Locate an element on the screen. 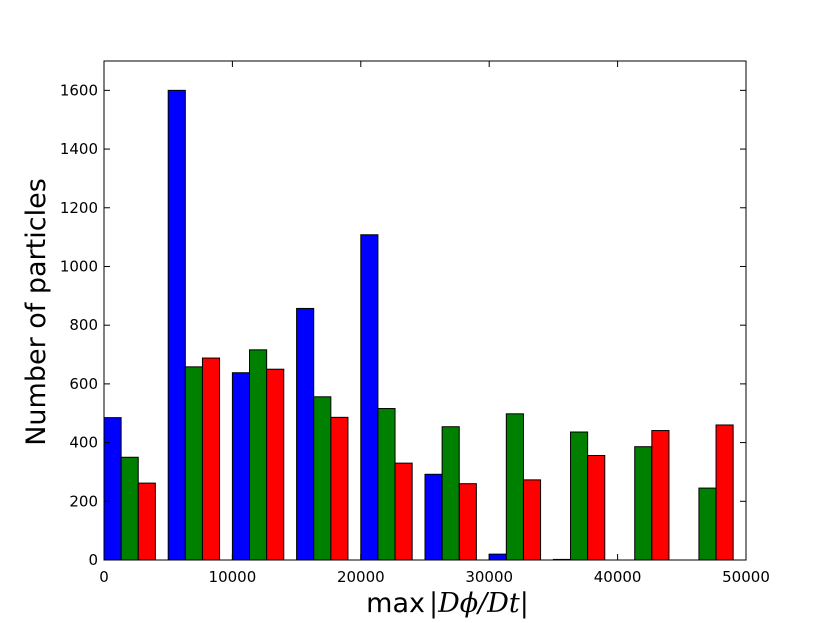 The image size is (830, 623). y-tick-label: 400 is located at coordinates (83, 443).